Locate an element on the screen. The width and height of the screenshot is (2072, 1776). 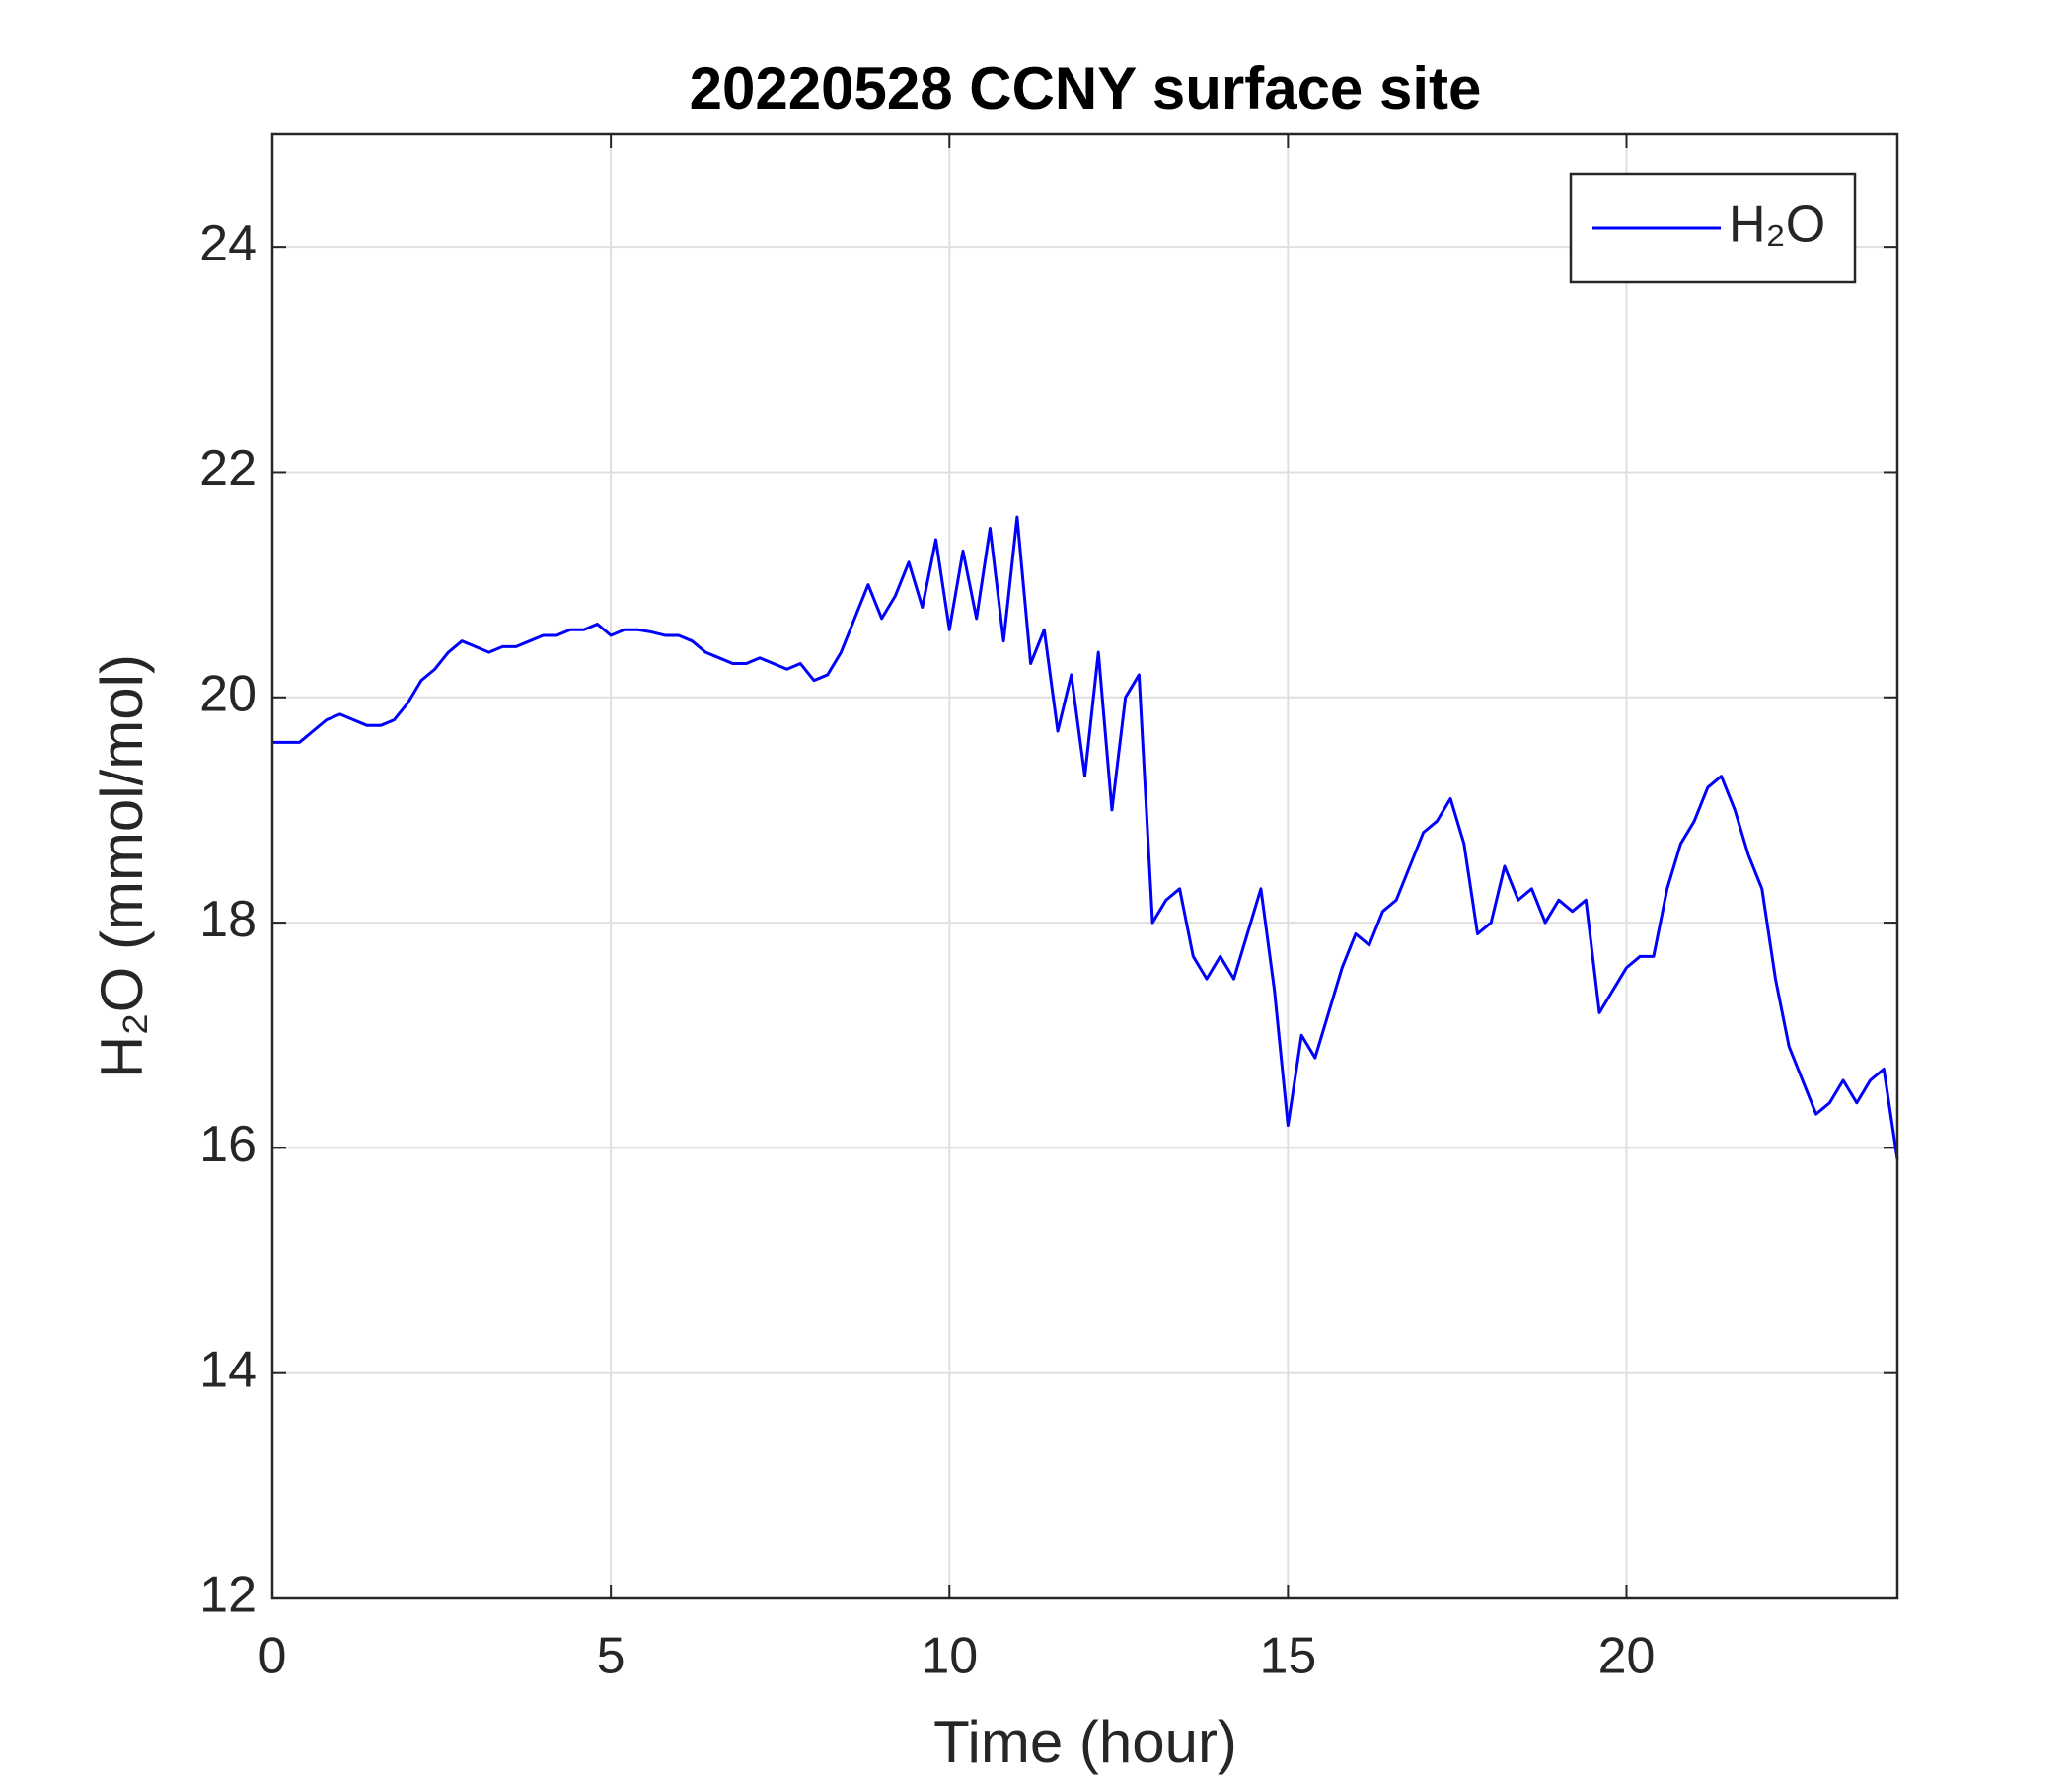
y-tick-label: 22 is located at coordinates (228, 468).